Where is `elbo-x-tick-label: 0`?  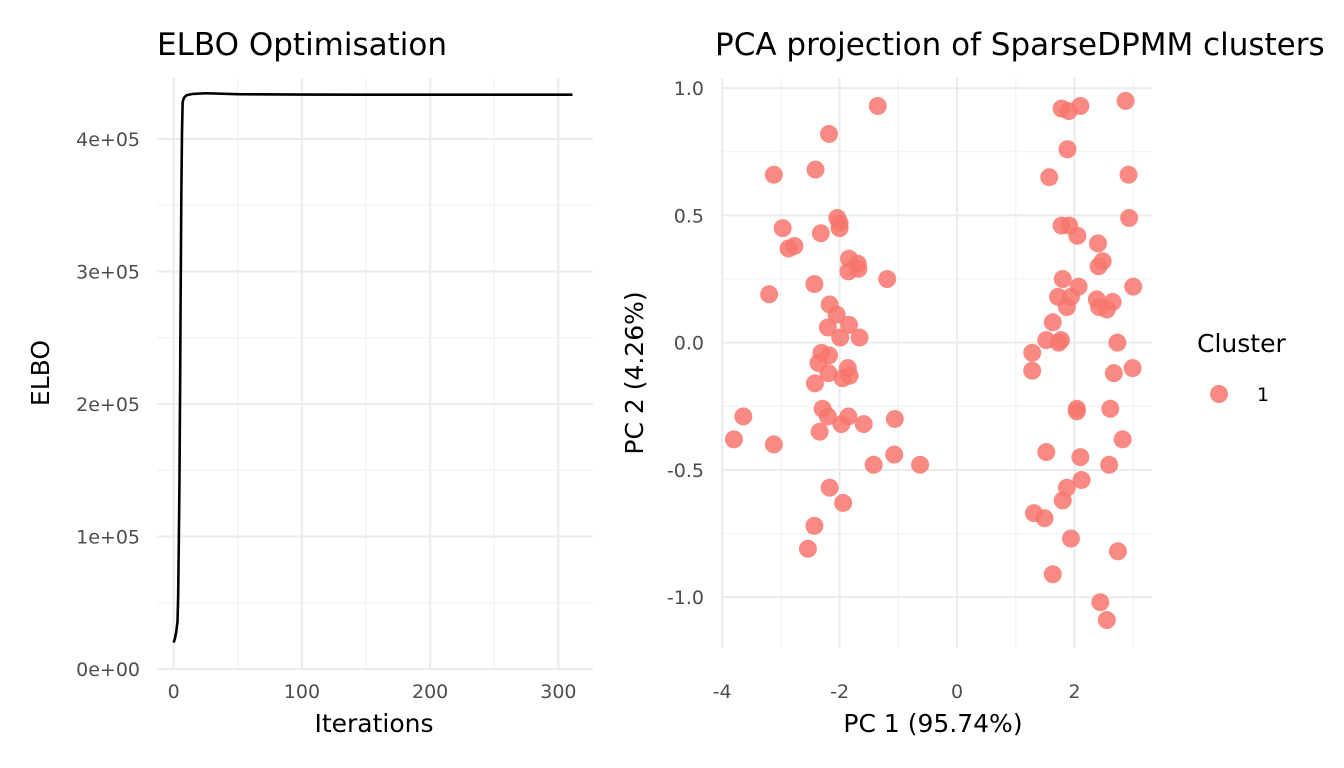
elbo-x-tick-label: 0 is located at coordinates (174, 692).